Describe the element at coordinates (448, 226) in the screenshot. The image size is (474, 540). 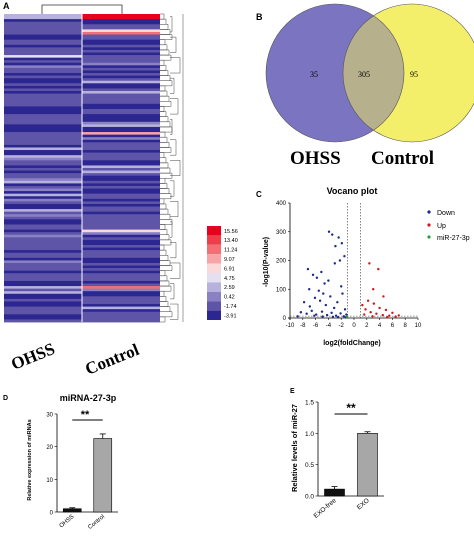
I see `volcano-legend: Down Up miR-27-3p` at that location.